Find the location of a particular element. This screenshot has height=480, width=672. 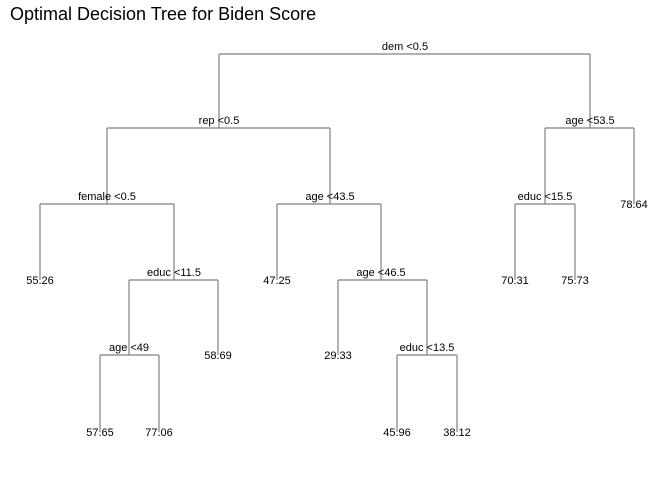

split-label: educ <11.5 is located at coordinates (174, 273).